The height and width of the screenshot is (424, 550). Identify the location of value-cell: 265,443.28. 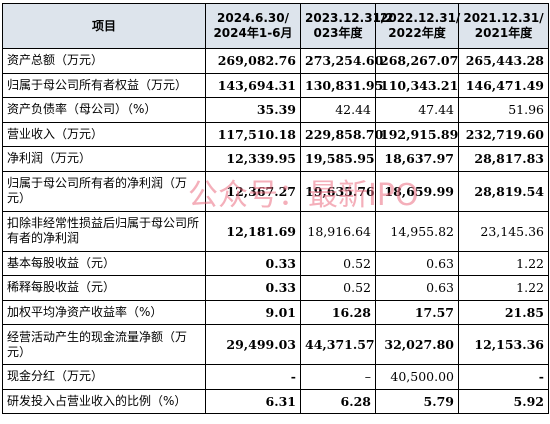
(503, 61).